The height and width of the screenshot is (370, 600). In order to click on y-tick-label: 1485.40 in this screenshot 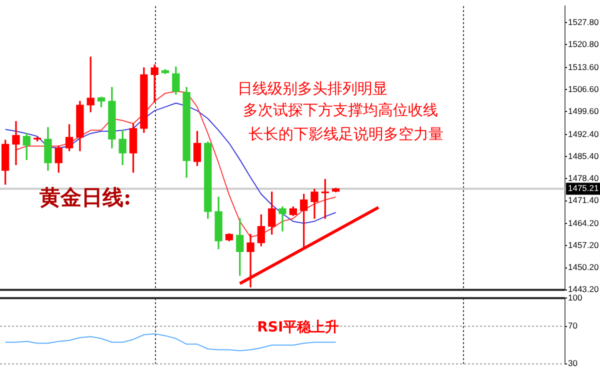, I will do `click(583, 155)`.